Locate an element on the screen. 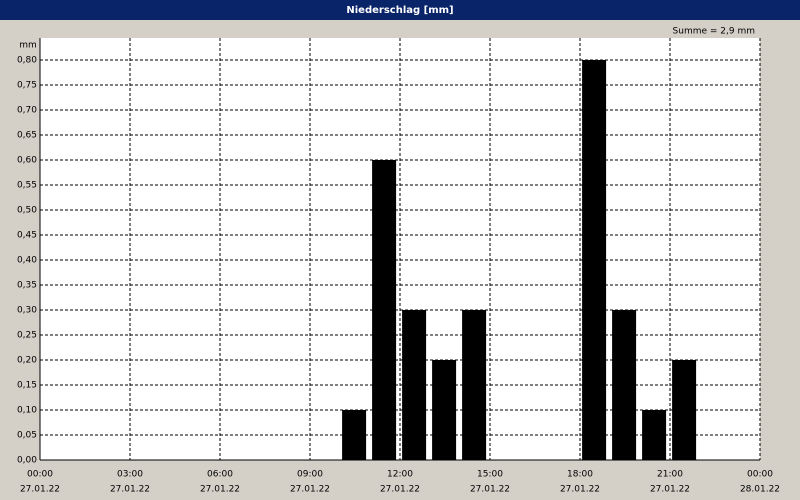 Image resolution: width=800 pixels, height=500 pixels. y-tick-label: 0,40 is located at coordinates (27, 261).